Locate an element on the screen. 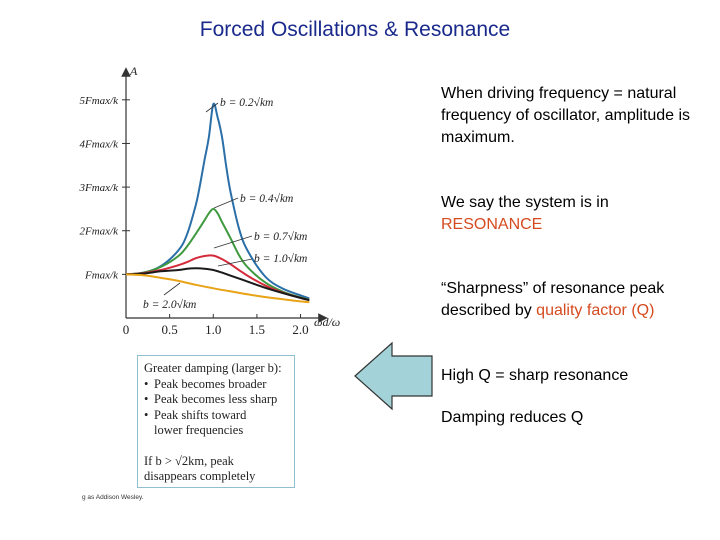 This screenshot has width=720, height=540. y-tick-label: 4Fmax/k is located at coordinates (100, 144).